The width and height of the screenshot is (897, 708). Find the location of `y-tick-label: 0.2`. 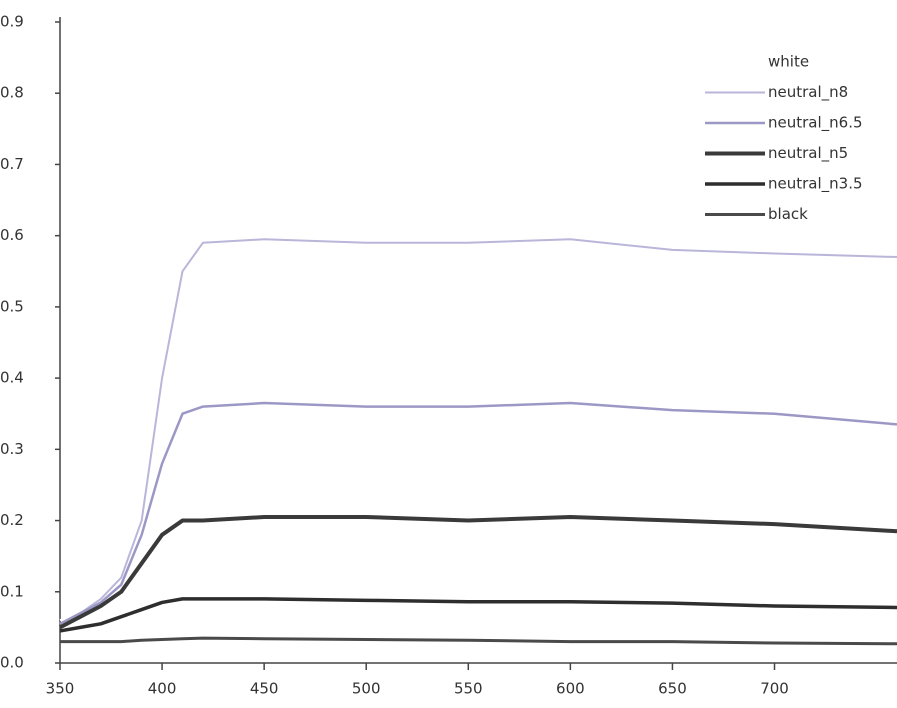

y-tick-label: 0.2 is located at coordinates (12, 520).